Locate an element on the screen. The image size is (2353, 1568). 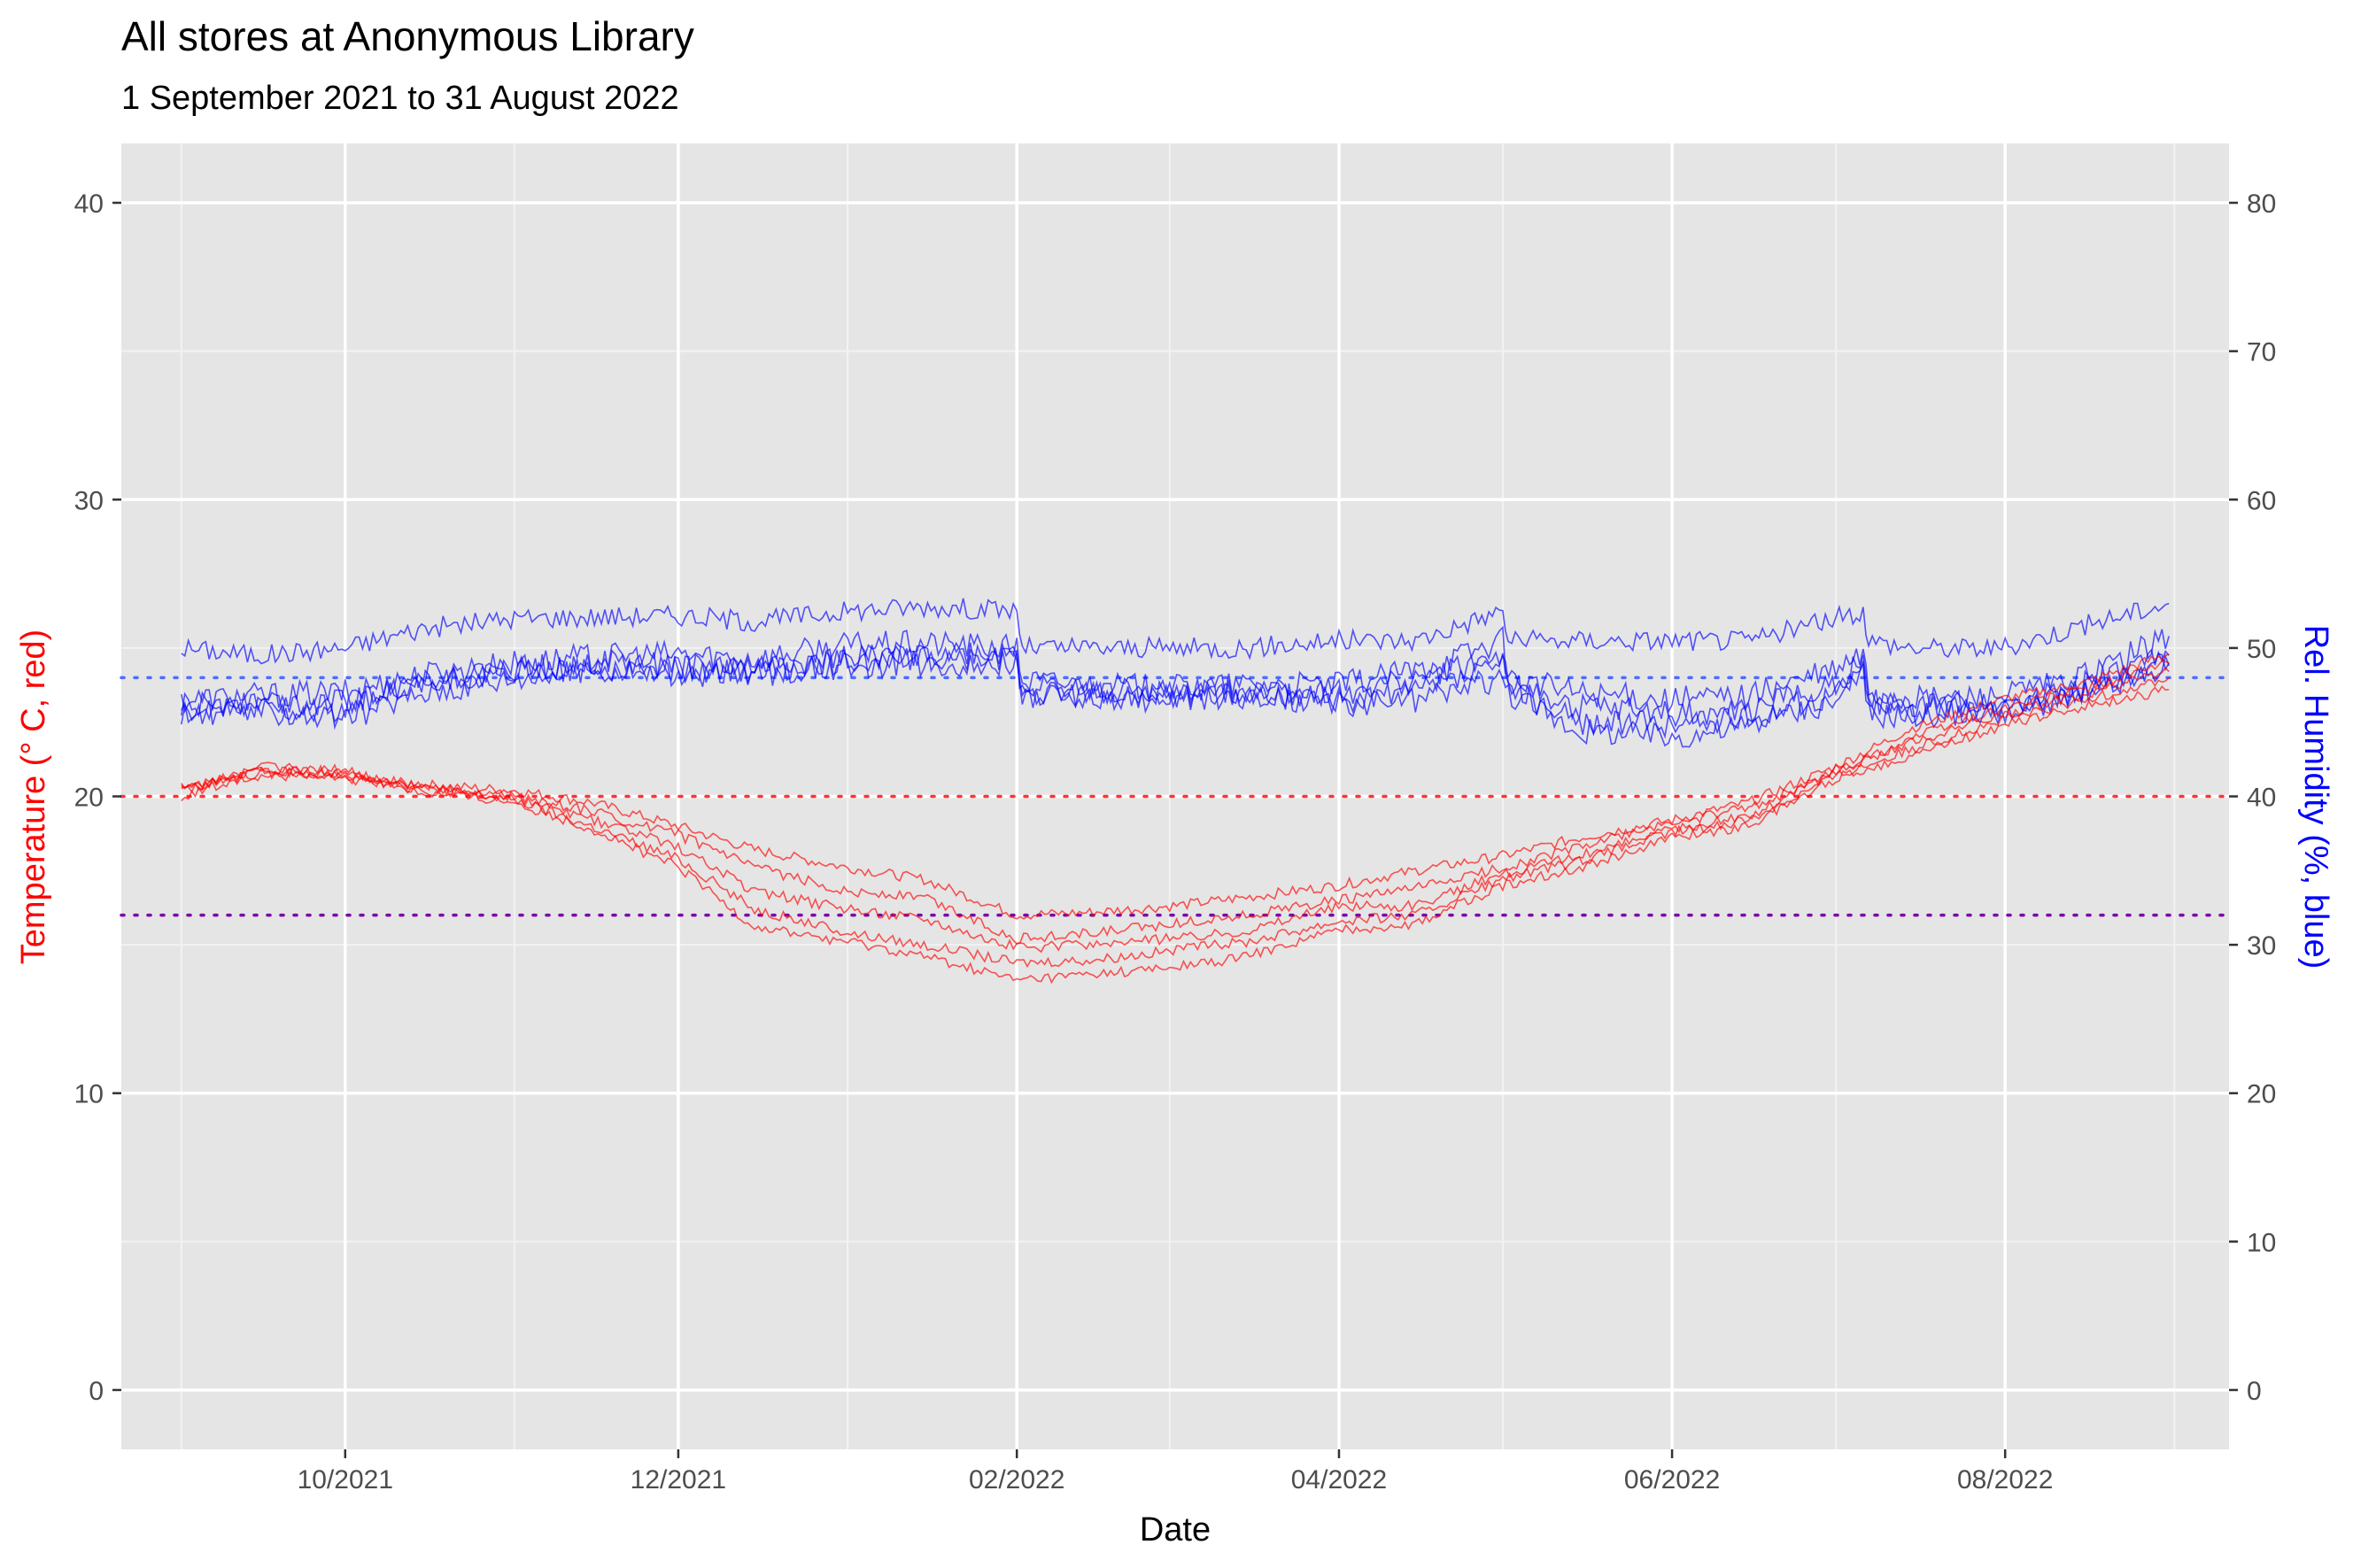
y-left-tick-label: 0 is located at coordinates (96, 1391).